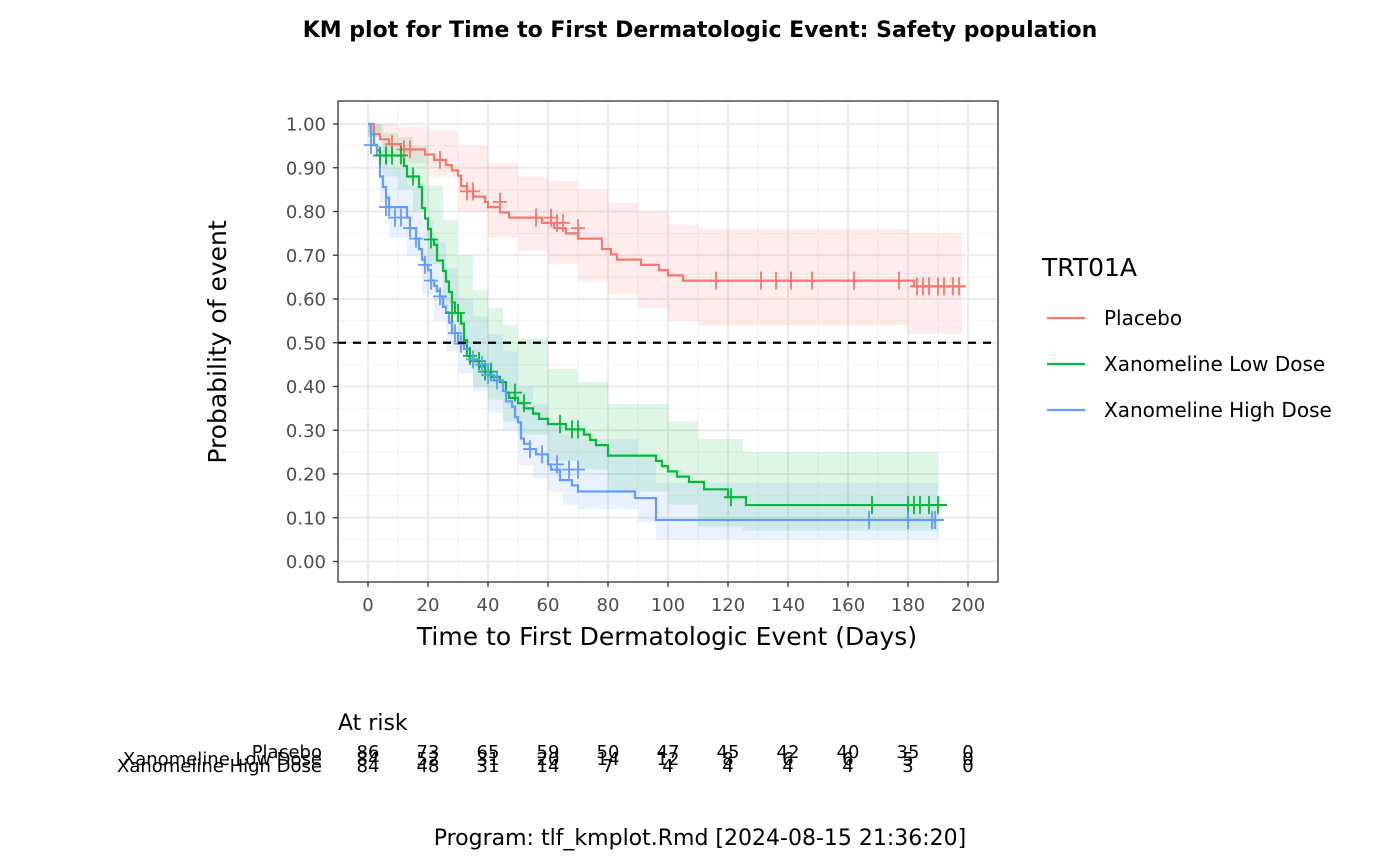 This screenshot has width=1400, height=865. I want to click on y-tick-label: 0.80, so click(306, 212).